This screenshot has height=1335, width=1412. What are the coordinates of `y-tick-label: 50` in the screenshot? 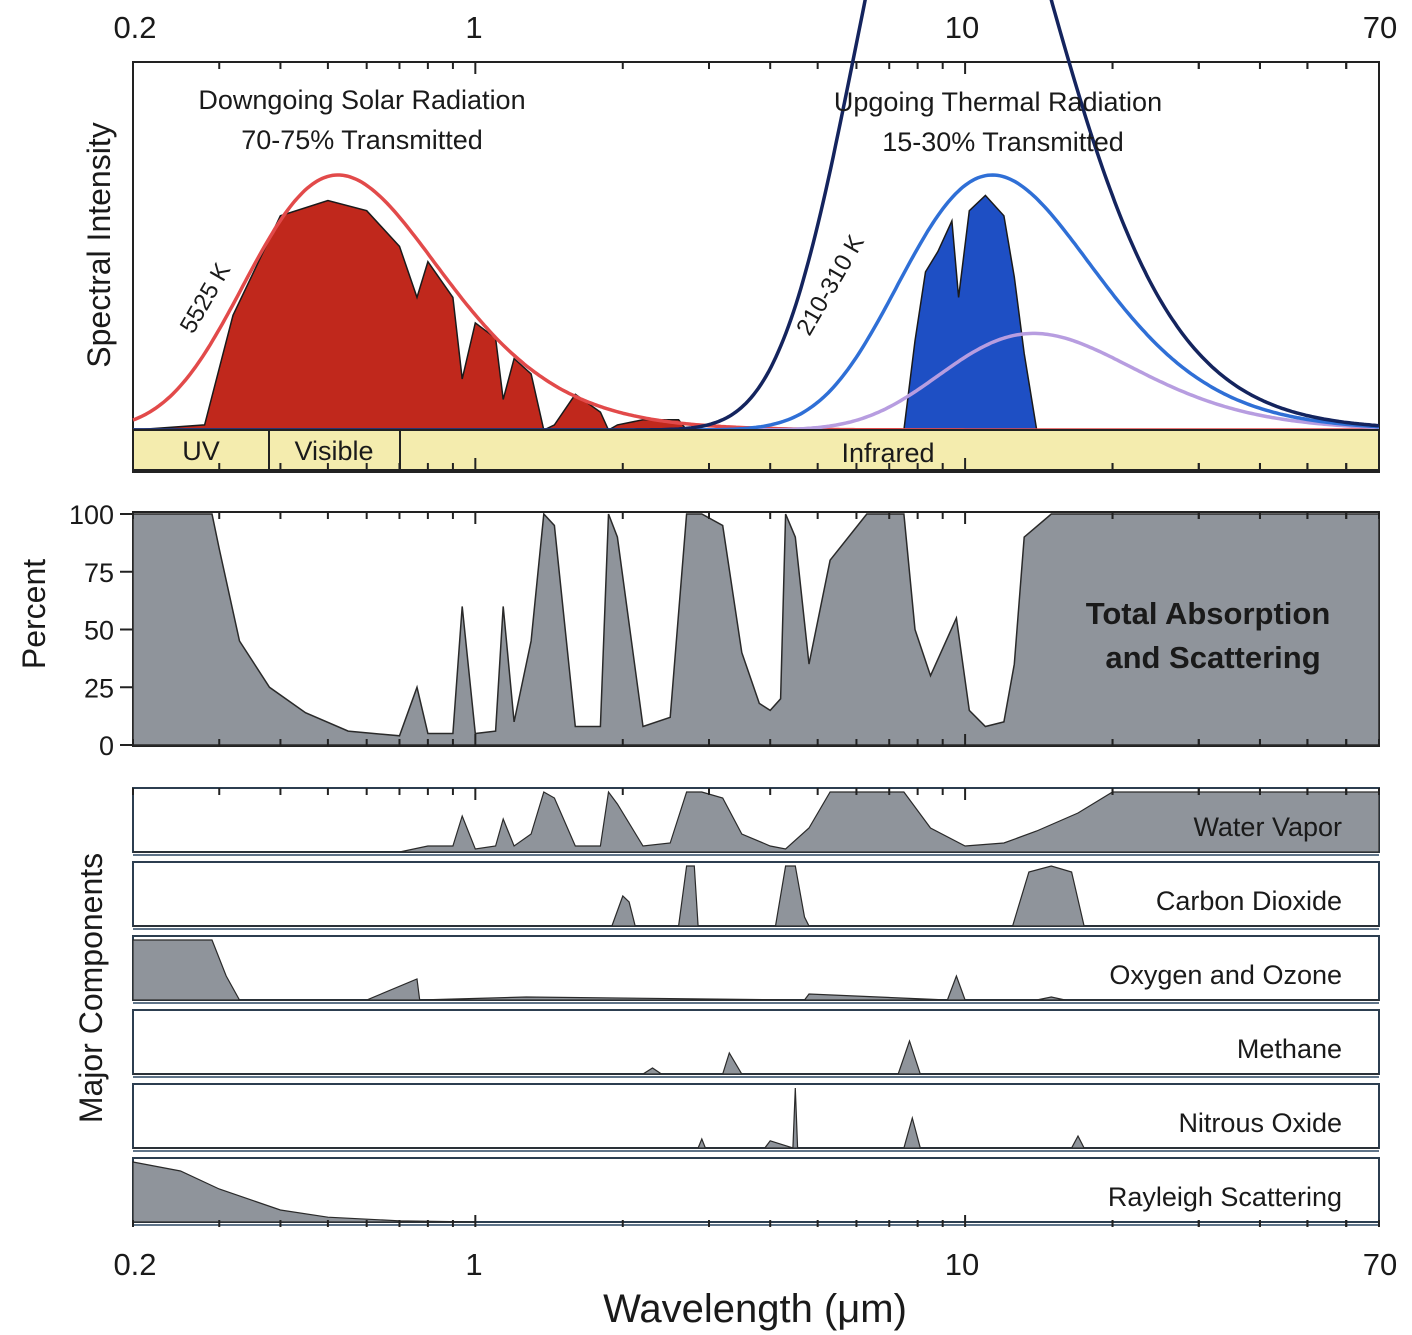 It's located at (99, 631).